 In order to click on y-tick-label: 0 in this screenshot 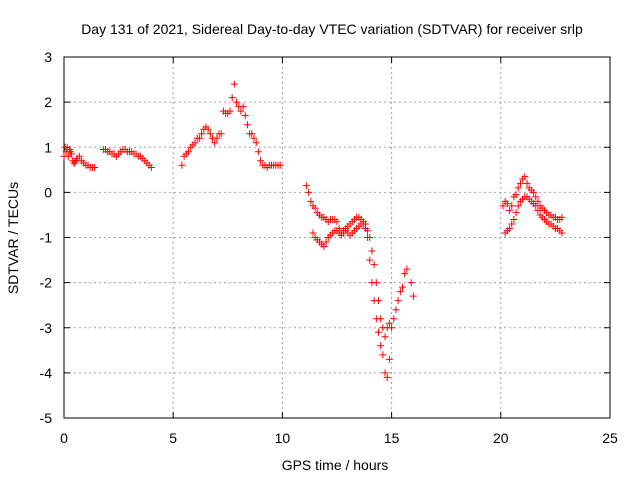, I will do `click(48, 192)`.